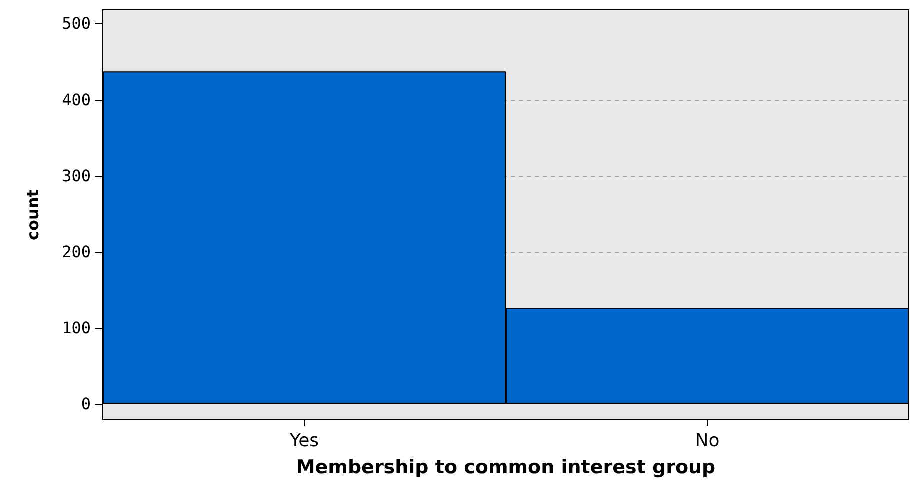 The image size is (910, 499). I want to click on y-tick-label: 100, so click(76, 328).